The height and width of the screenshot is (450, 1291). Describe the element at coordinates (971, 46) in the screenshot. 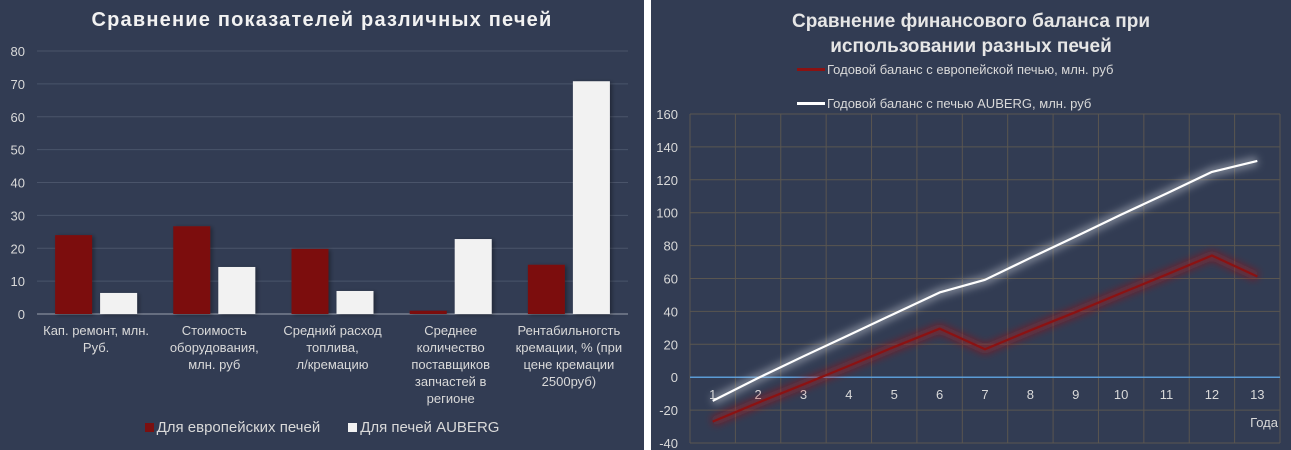

I see `line-chart-title-line-2: использовании разных печей` at that location.